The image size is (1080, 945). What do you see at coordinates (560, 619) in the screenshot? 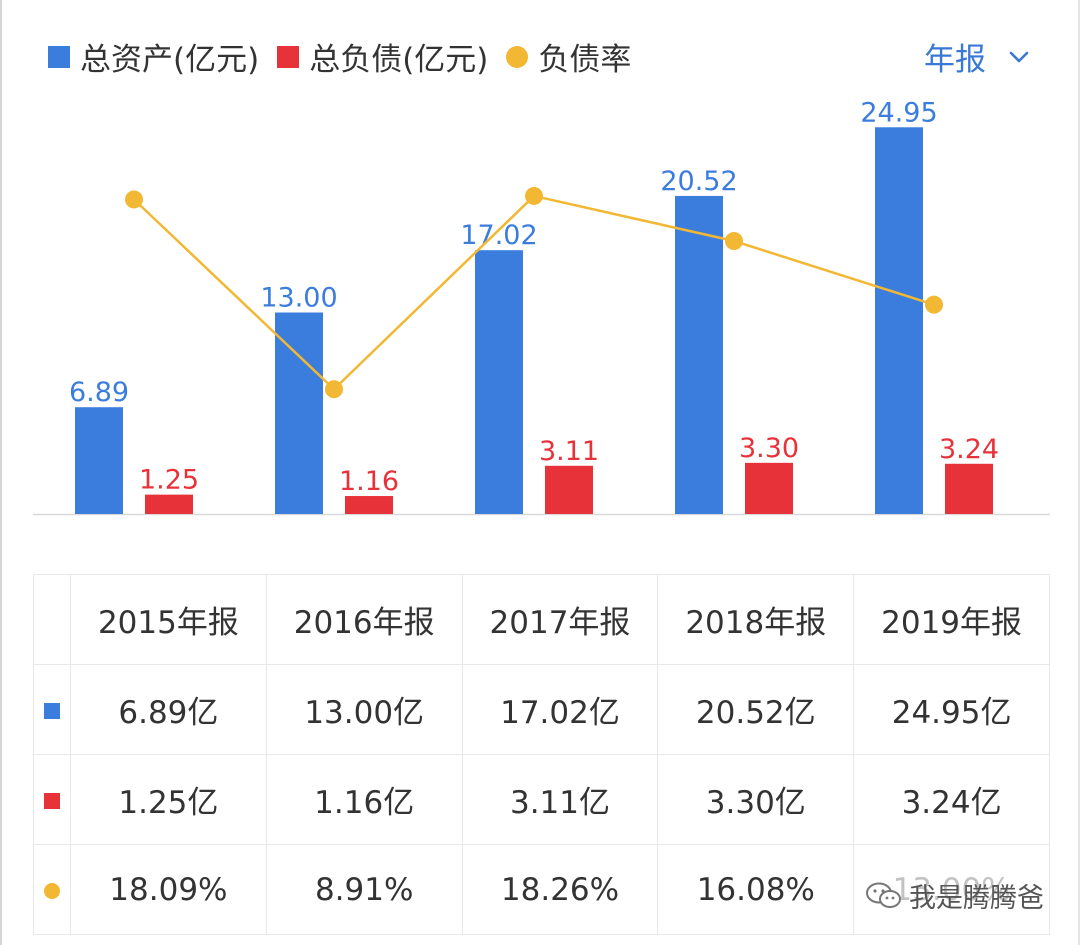
I see `table-header-cell: 2017年报` at bounding box center [560, 619].